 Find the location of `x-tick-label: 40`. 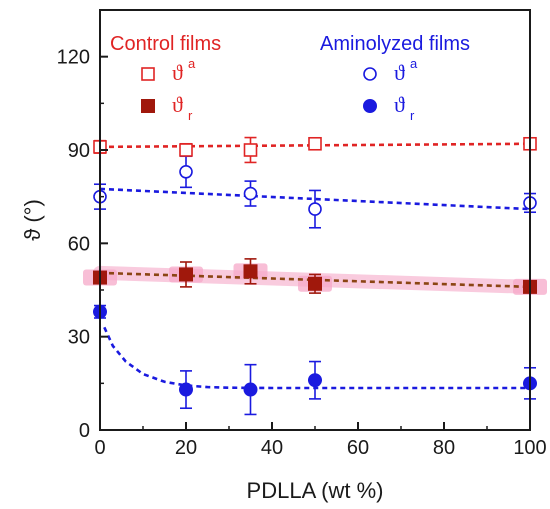

x-tick-label: 40 is located at coordinates (272, 448).